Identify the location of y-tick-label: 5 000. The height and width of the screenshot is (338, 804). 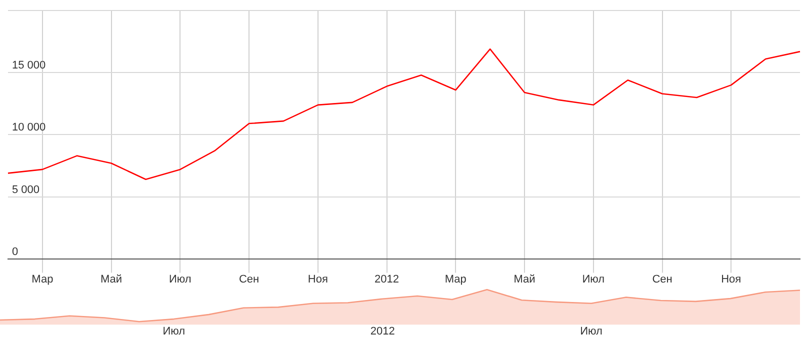
(26, 190).